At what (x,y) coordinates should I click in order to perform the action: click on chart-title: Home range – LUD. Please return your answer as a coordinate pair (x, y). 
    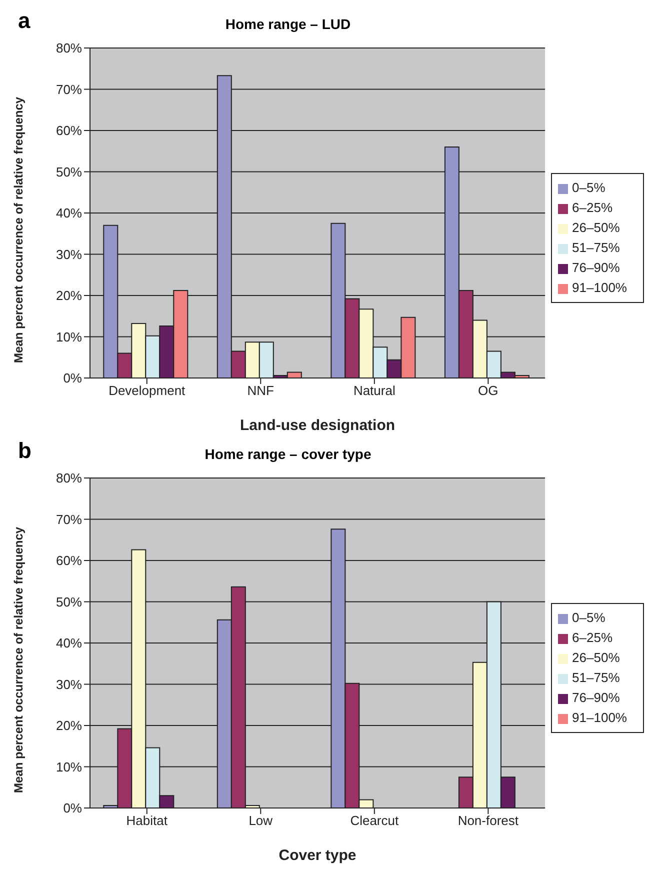
    Looking at the image, I should click on (288, 24).